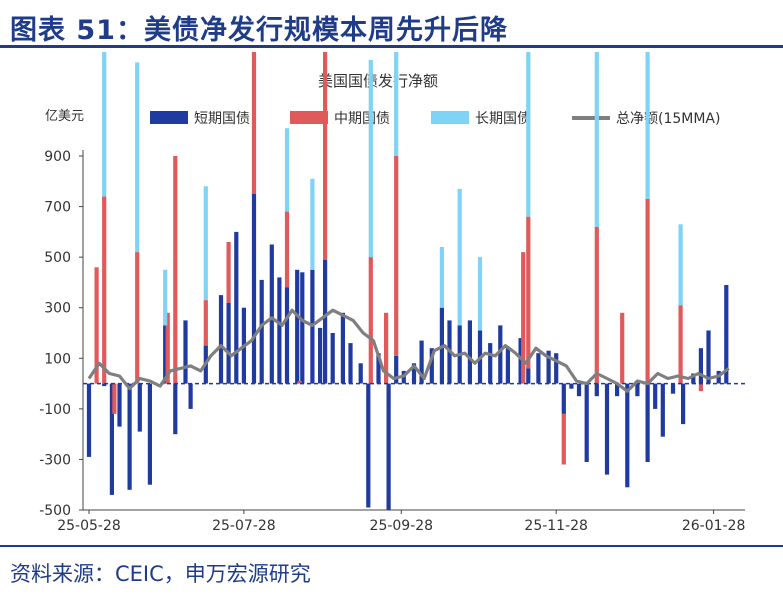 Image resolution: width=783 pixels, height=604 pixels. What do you see at coordinates (55, 460) in the screenshot?
I see `y-tick-label: -300` at bounding box center [55, 460].